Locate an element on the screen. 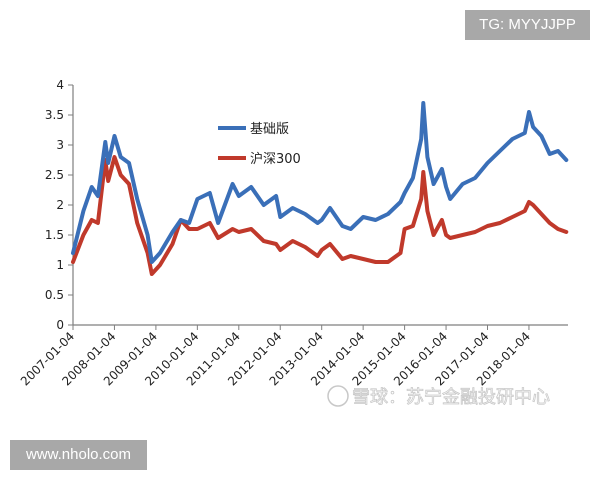 Image resolution: width=600 pixels, height=480 pixels. y-tick-label: 0 is located at coordinates (60, 325).